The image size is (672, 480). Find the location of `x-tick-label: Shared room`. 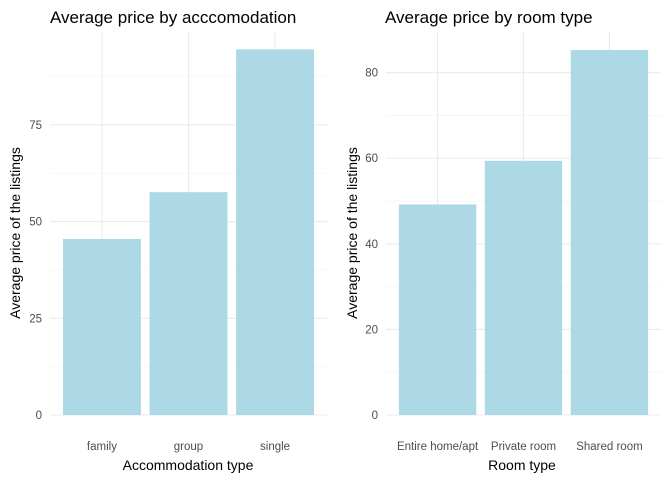

x-tick-label: Shared room is located at coordinates (609, 447).